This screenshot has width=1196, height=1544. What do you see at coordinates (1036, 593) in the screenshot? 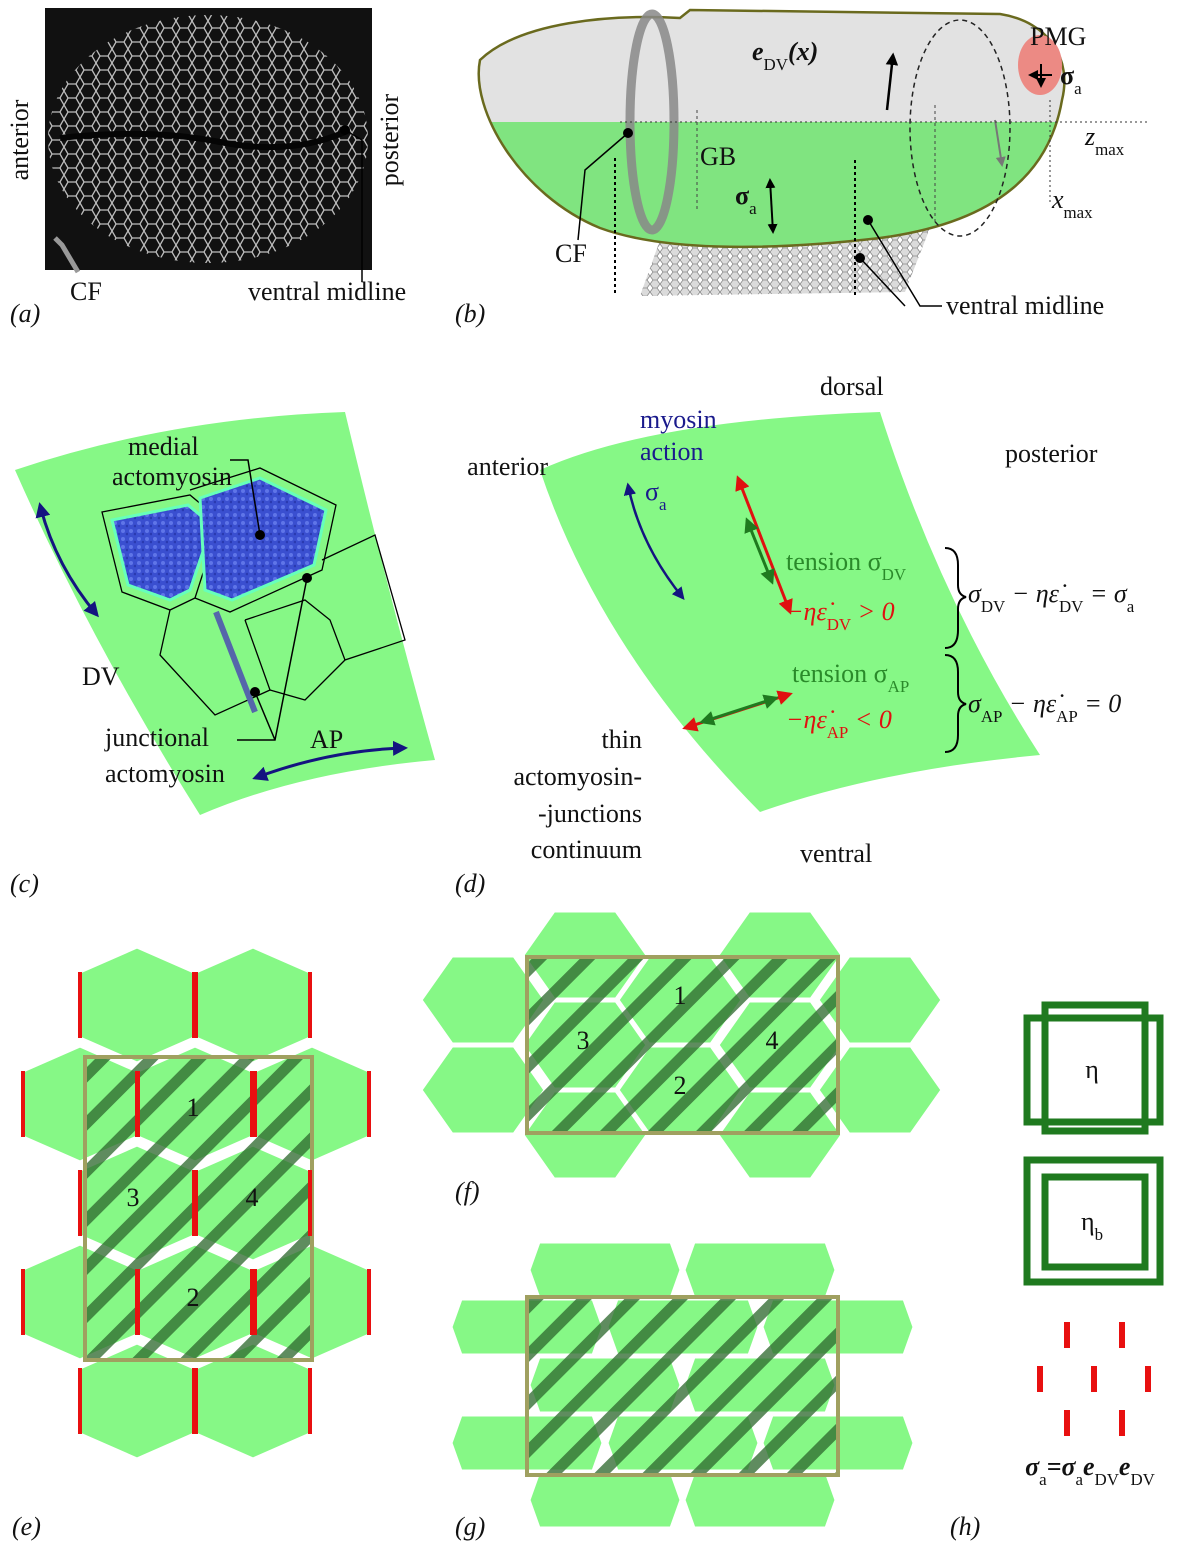
I see `text-part: − ηε̇` at bounding box center [1036, 593].